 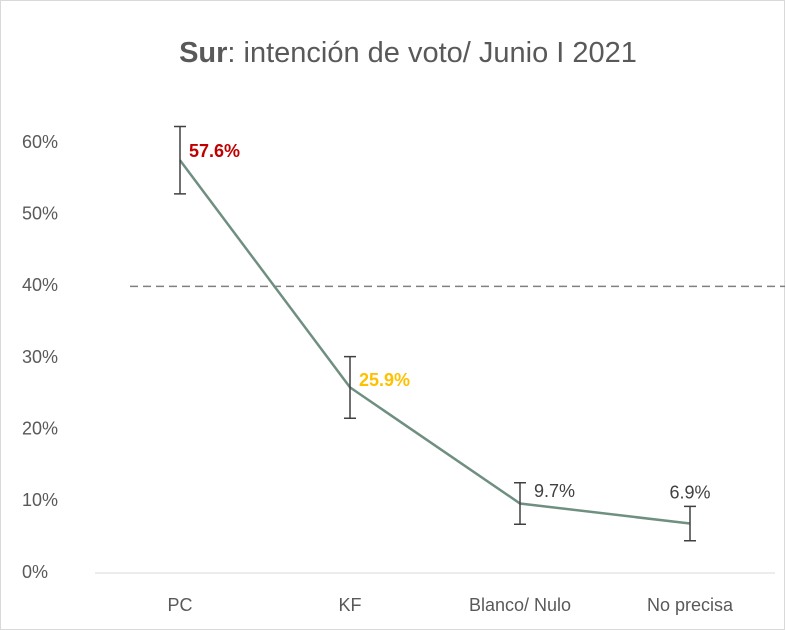 I want to click on title-bold: Sur, so click(x=203, y=53).